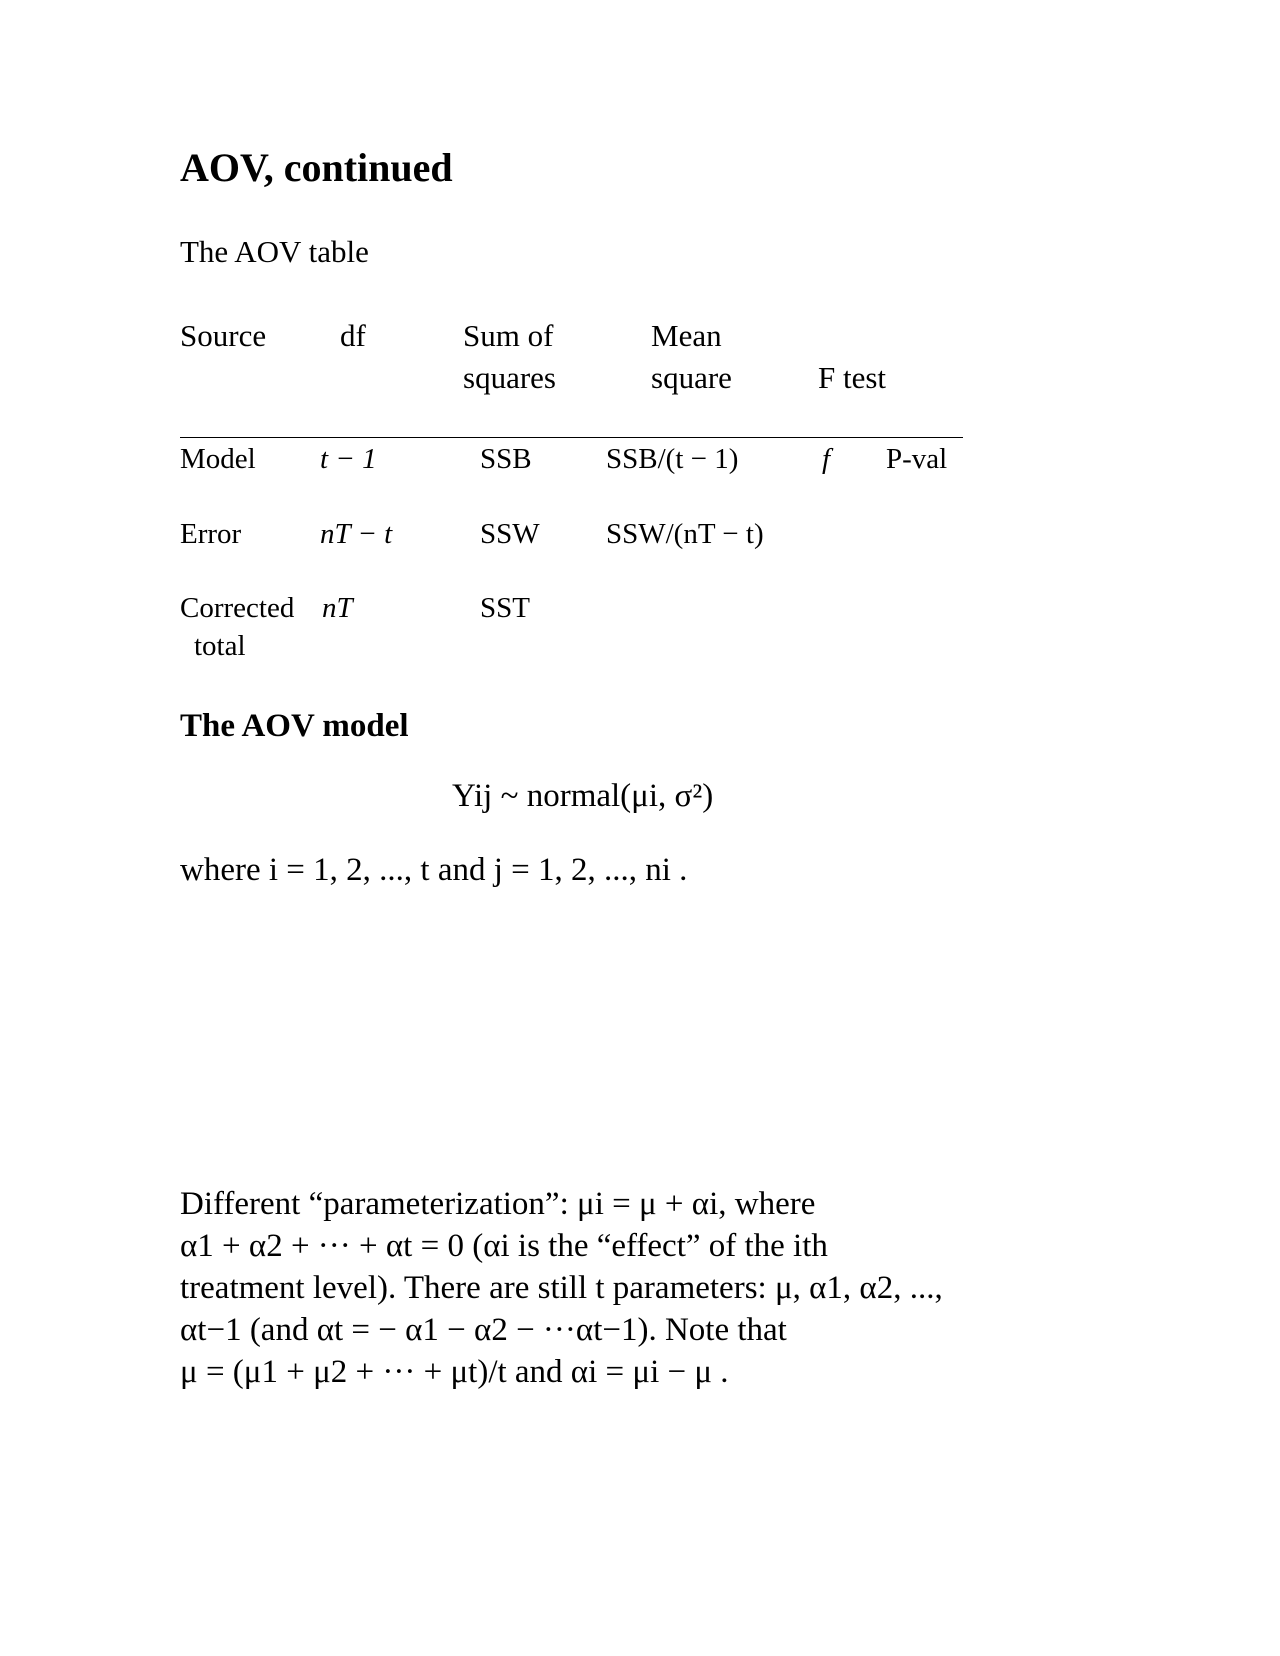 This screenshot has width=1280, height=1656. What do you see at coordinates (220, 646) in the screenshot?
I see `row-source-line2: total` at bounding box center [220, 646].